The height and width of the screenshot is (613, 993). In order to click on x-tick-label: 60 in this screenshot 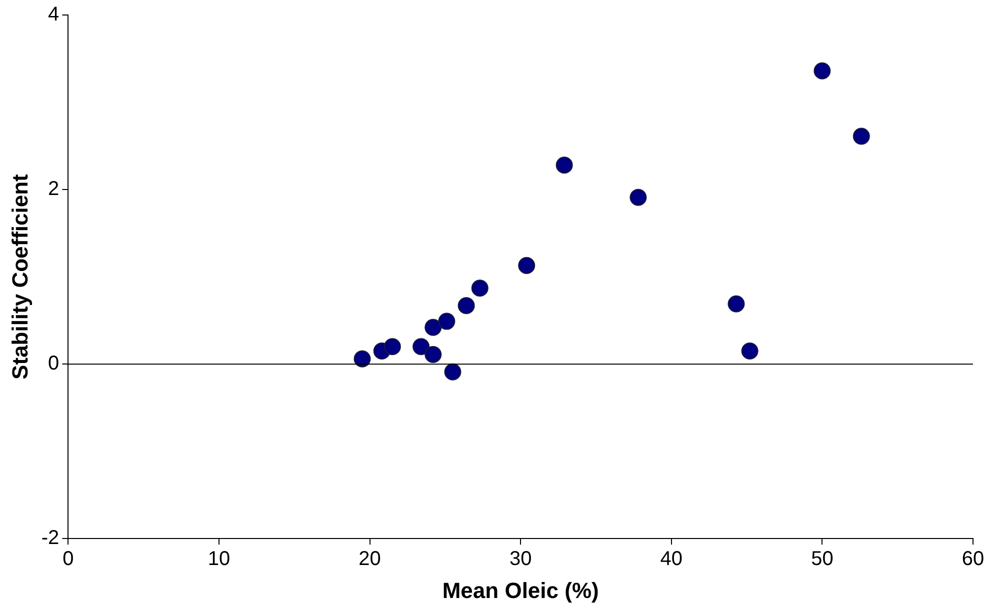, I will do `click(973, 559)`.